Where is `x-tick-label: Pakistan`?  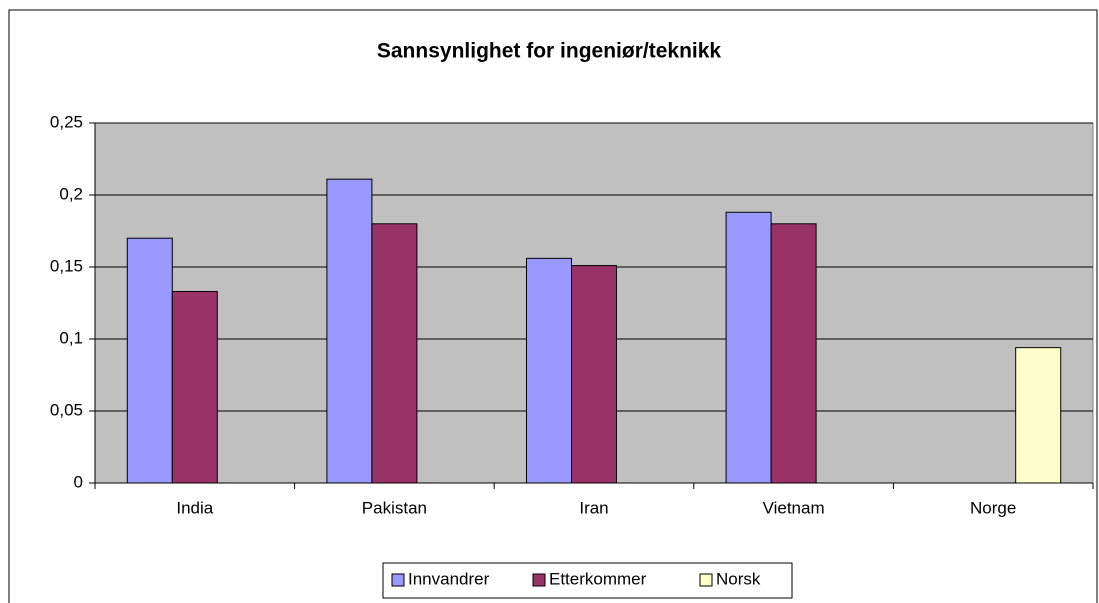 x-tick-label: Pakistan is located at coordinates (394, 507).